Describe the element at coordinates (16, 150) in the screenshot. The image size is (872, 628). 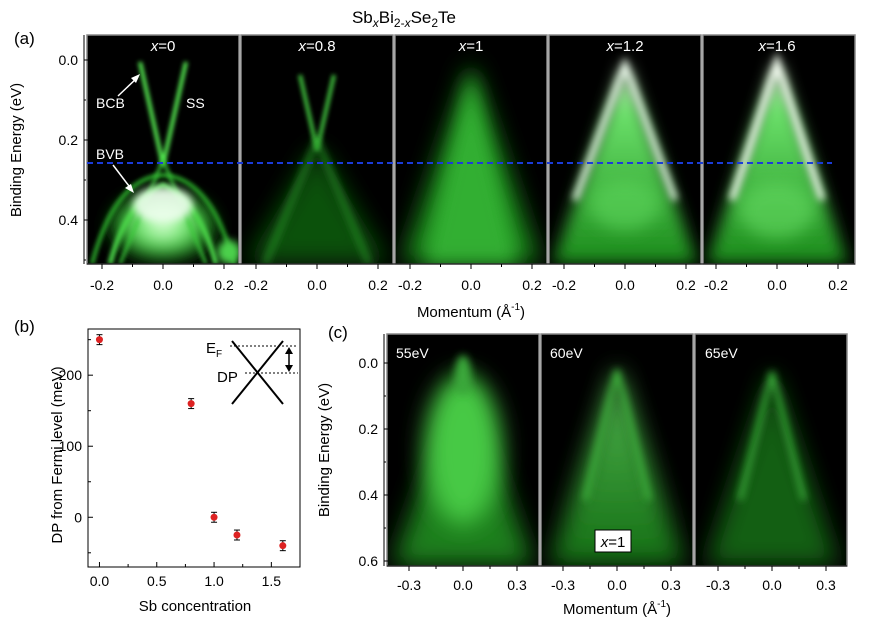
I see `panel-a-ylabel: Binding Energy (eV)` at that location.